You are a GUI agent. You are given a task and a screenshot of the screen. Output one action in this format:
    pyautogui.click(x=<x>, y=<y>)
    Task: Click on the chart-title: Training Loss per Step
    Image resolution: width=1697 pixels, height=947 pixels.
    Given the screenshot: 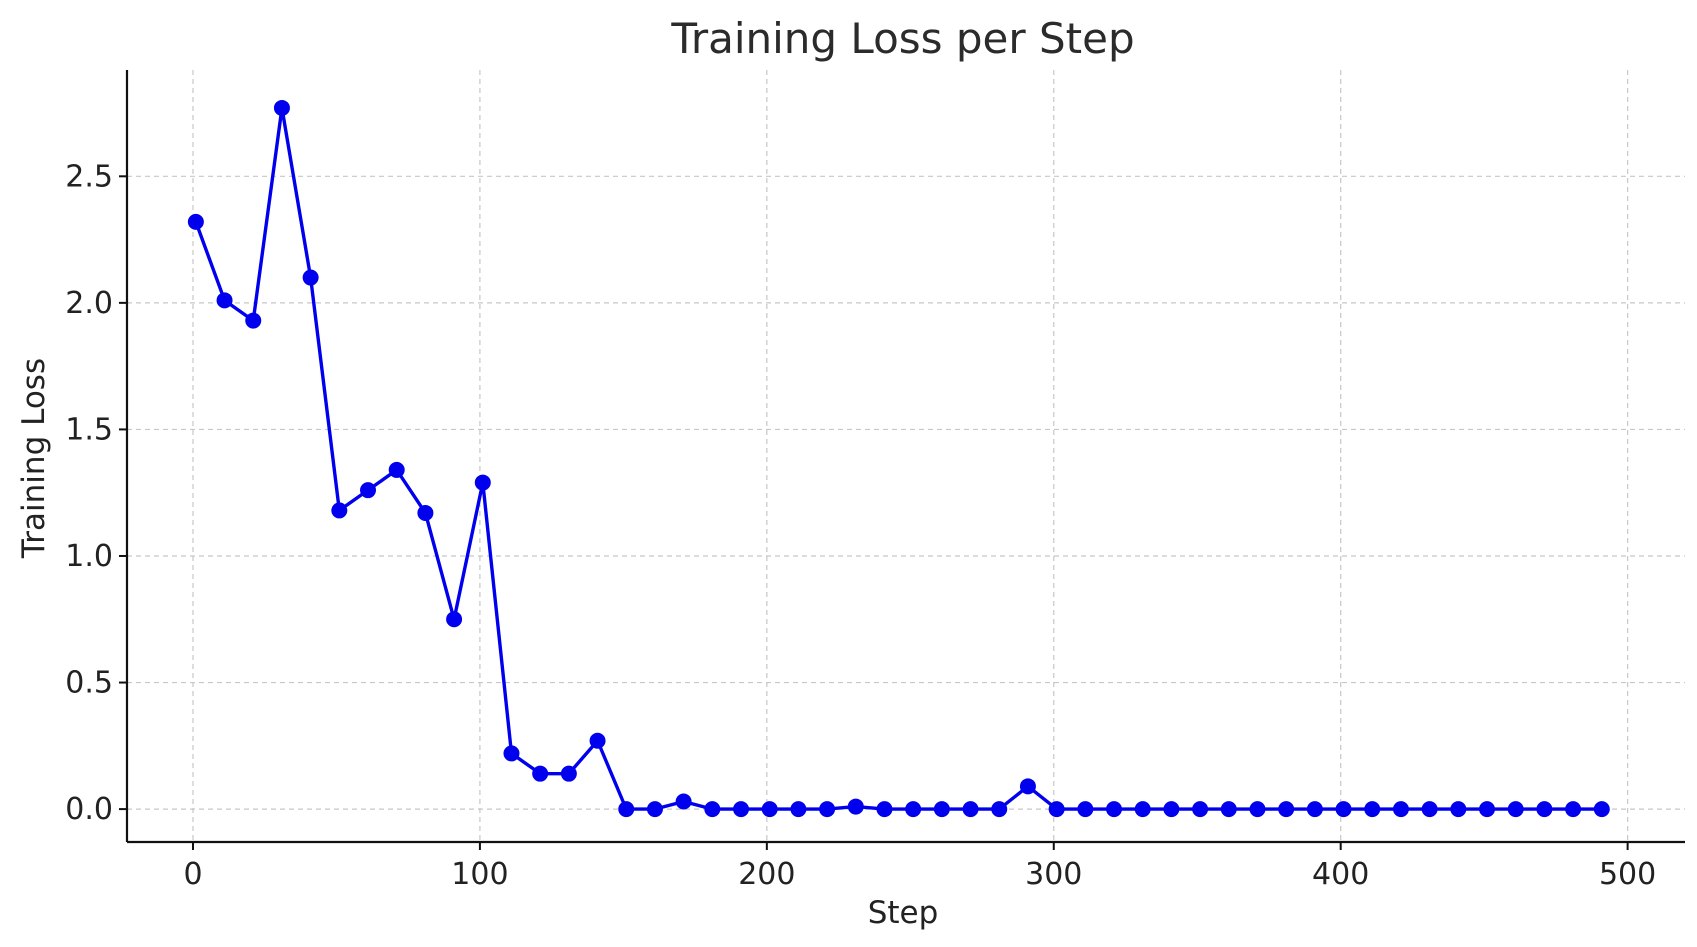 What is the action you would take?
    pyautogui.click(x=902, y=38)
    